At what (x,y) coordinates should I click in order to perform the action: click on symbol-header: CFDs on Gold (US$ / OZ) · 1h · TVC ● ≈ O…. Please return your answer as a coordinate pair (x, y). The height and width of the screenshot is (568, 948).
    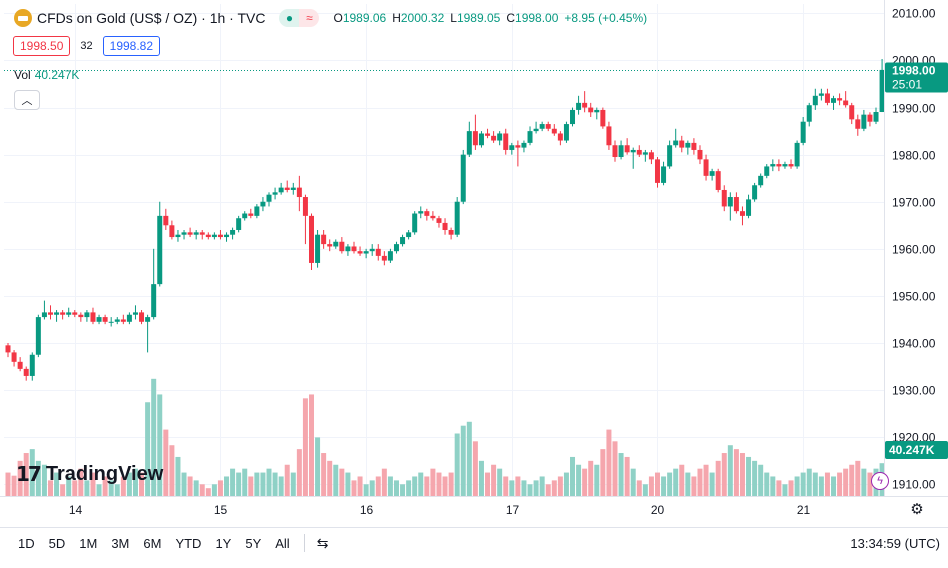
    Looking at the image, I should click on (330, 18).